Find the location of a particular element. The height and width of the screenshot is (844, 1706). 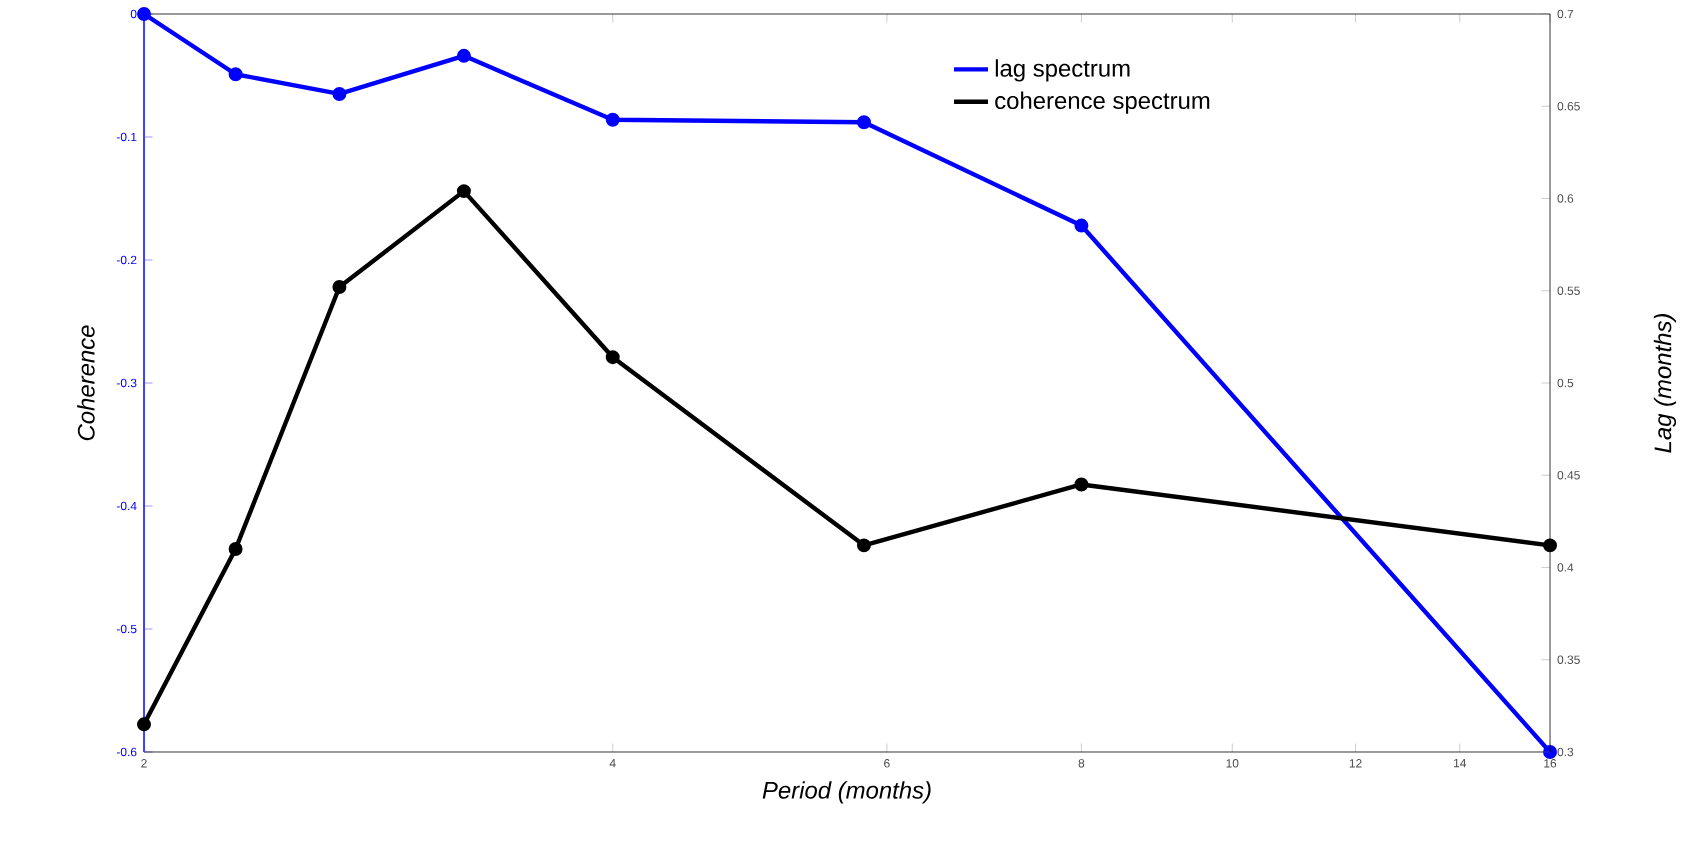

x-axis-title: Period (months) is located at coordinates (846, 792).